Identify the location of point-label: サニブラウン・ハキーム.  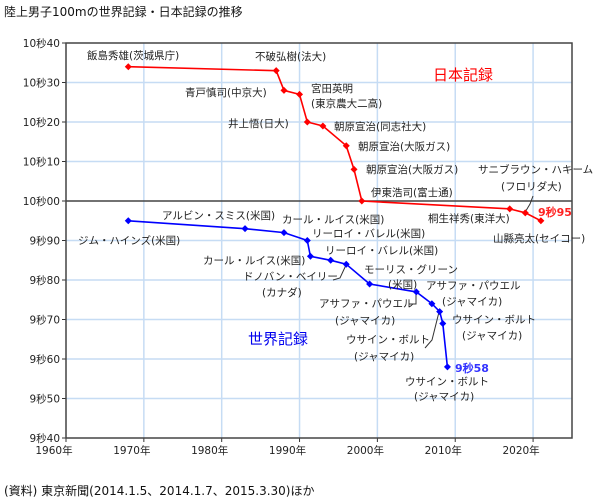
(535, 169).